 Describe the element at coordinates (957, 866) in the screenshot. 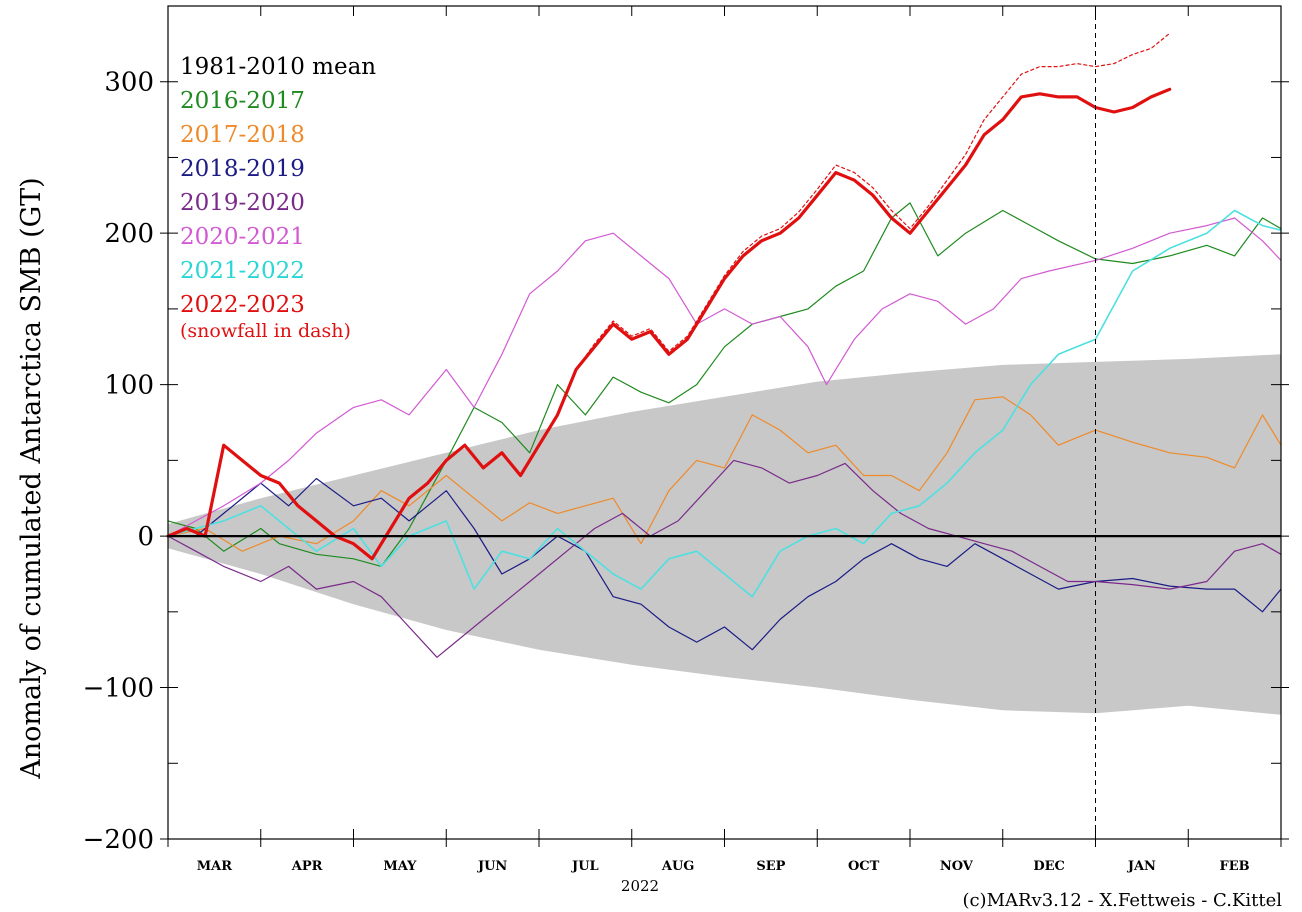

I see `x-tick-label: NOV` at that location.